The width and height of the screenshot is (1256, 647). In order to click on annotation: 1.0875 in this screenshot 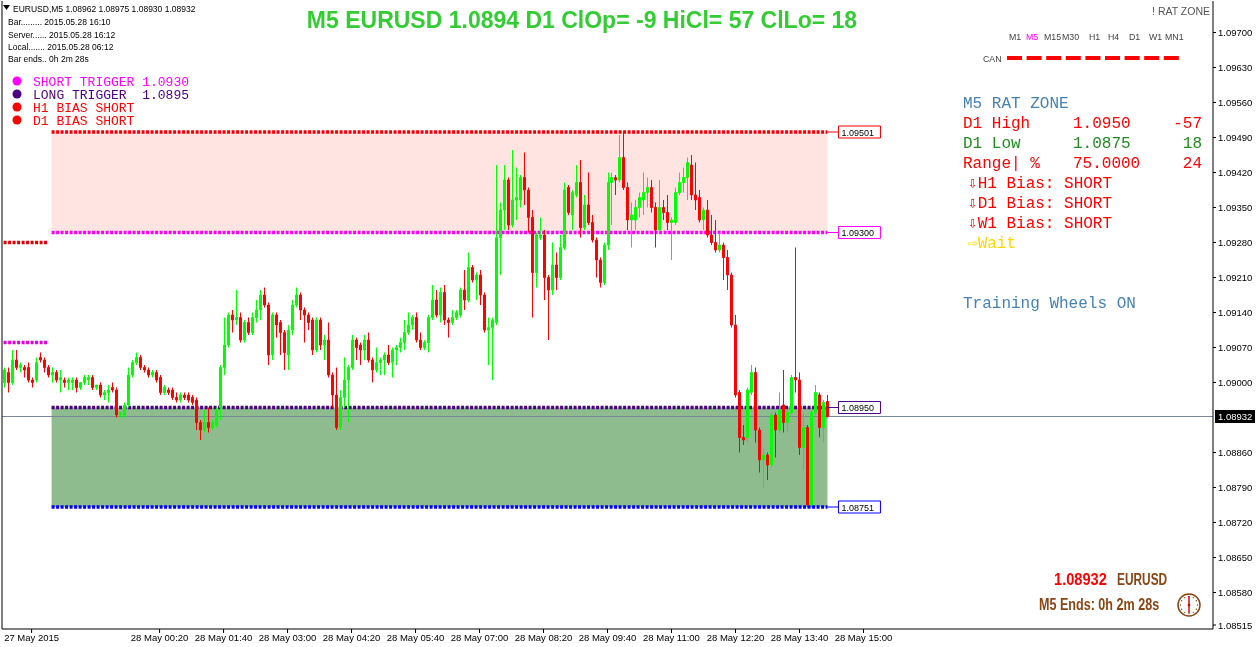, I will do `click(1102, 144)`.